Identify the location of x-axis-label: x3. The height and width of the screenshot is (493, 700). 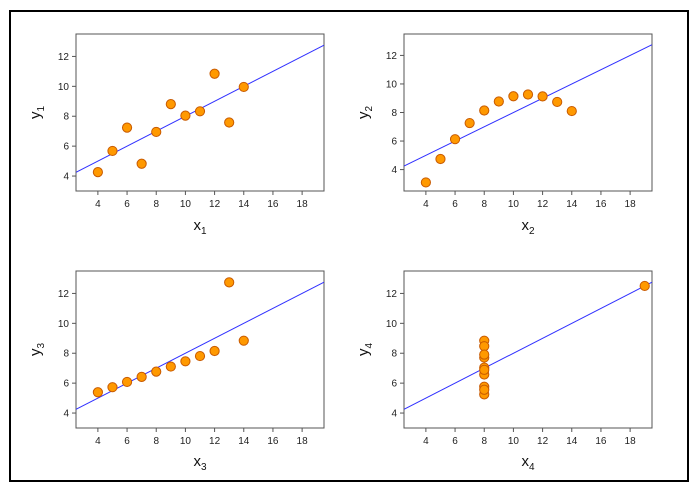
(200, 463).